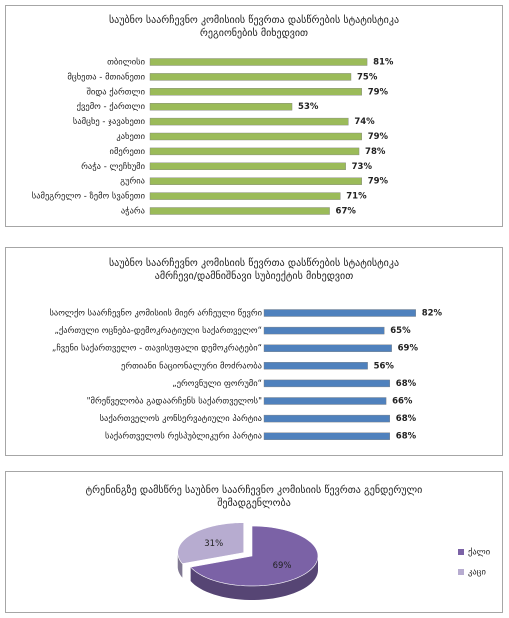  What do you see at coordinates (479, 552) in the screenshot?
I see `legend-label: ქალი` at bounding box center [479, 552].